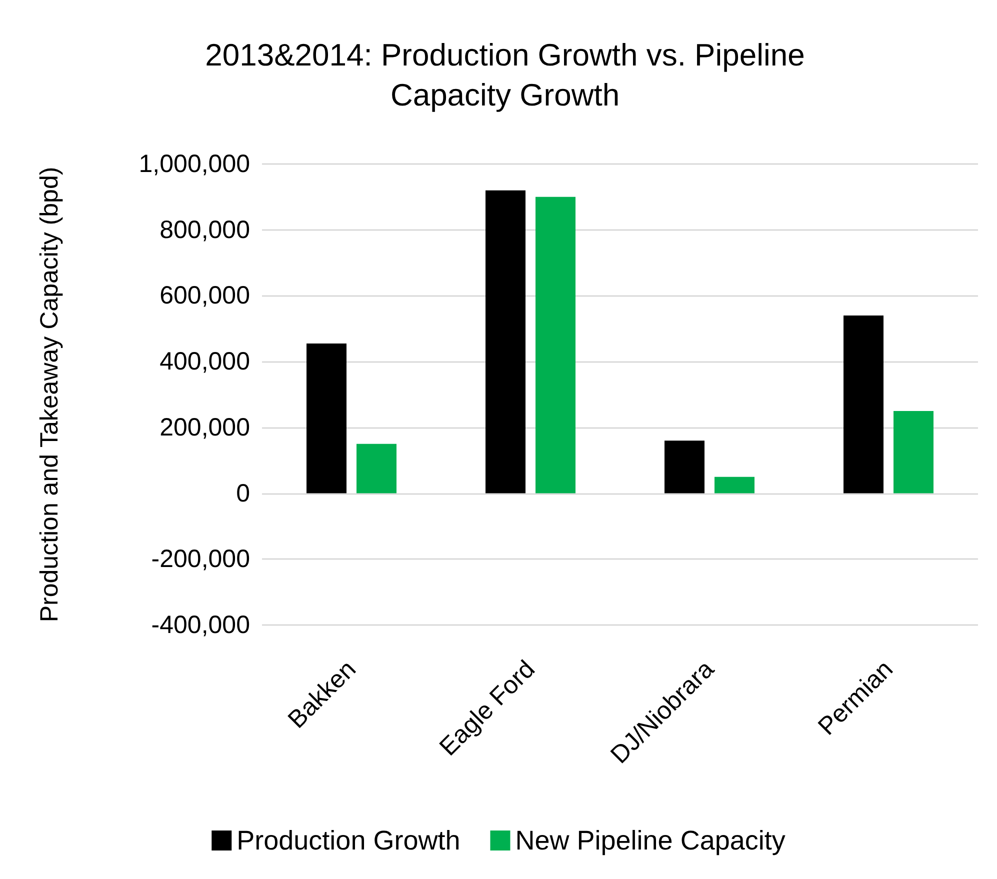 This screenshot has height=879, width=997. Describe the element at coordinates (505, 75) in the screenshot. I see `chart-title: 2013&2014: Production Growth vs. Pipeline Capacity Growth` at that location.